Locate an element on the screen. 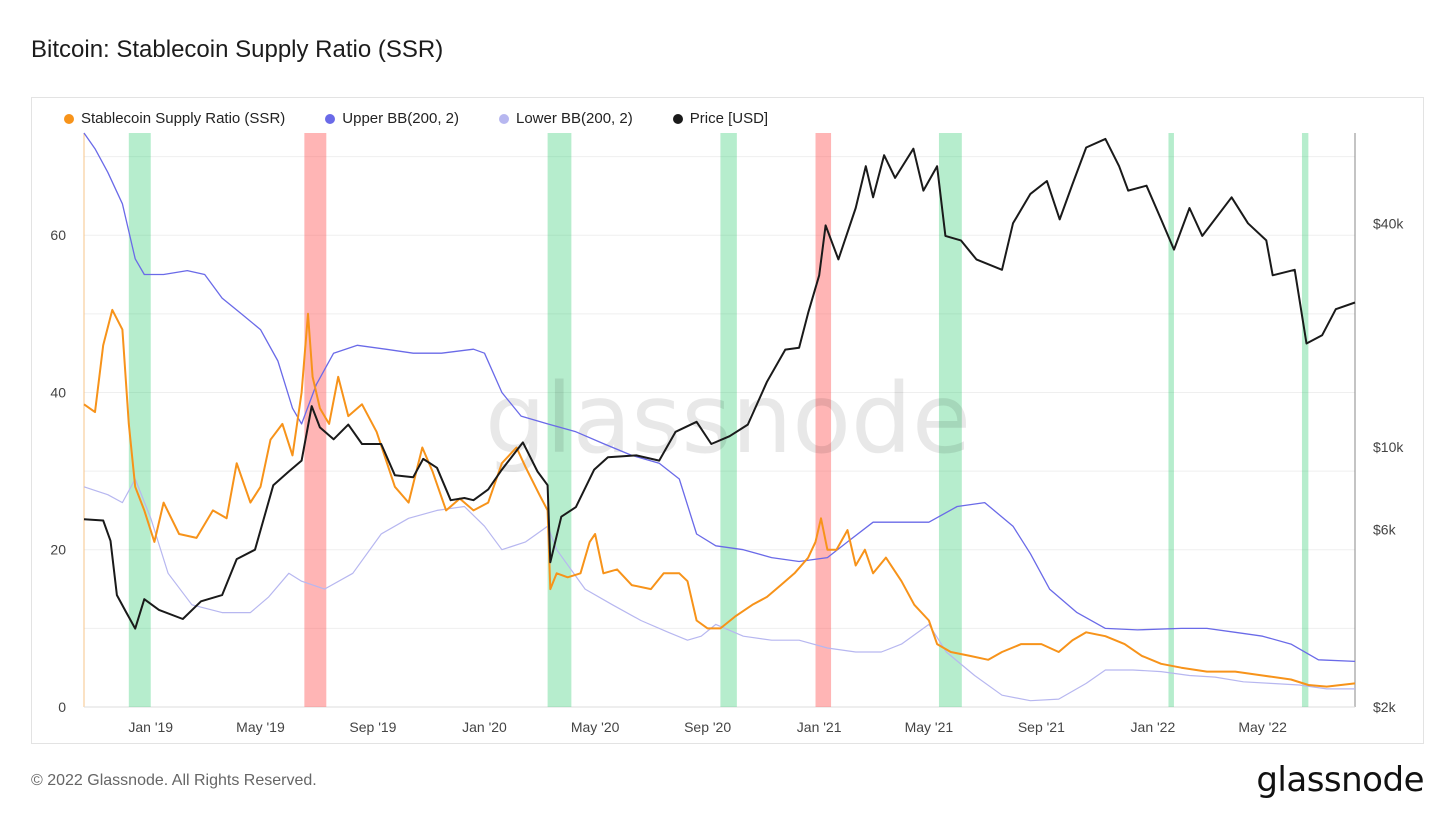 This screenshot has width=1456, height=819. left-axis-tick-label: 40 is located at coordinates (58, 392).